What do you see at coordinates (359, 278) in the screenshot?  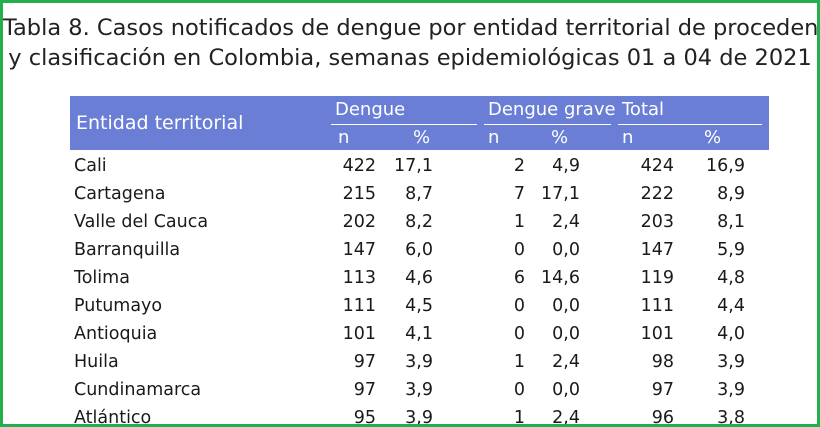 I see `cell-dengue-n: 113` at bounding box center [359, 278].